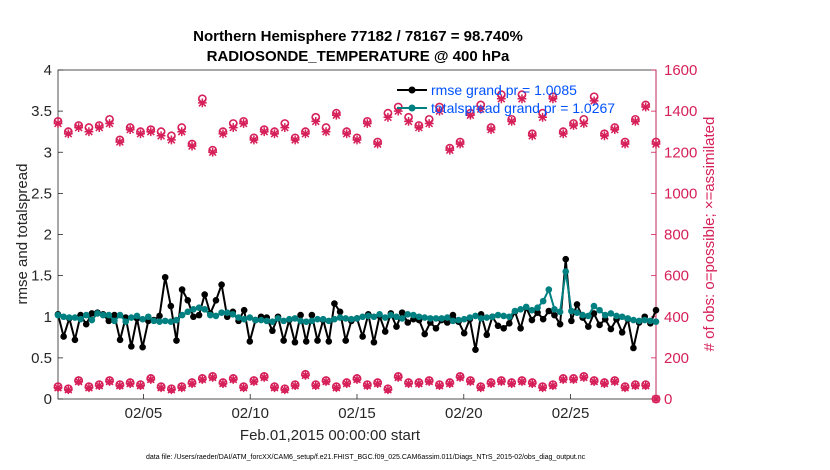 The image size is (830, 470). I want to click on left-tick-label: 0.5, so click(41, 358).